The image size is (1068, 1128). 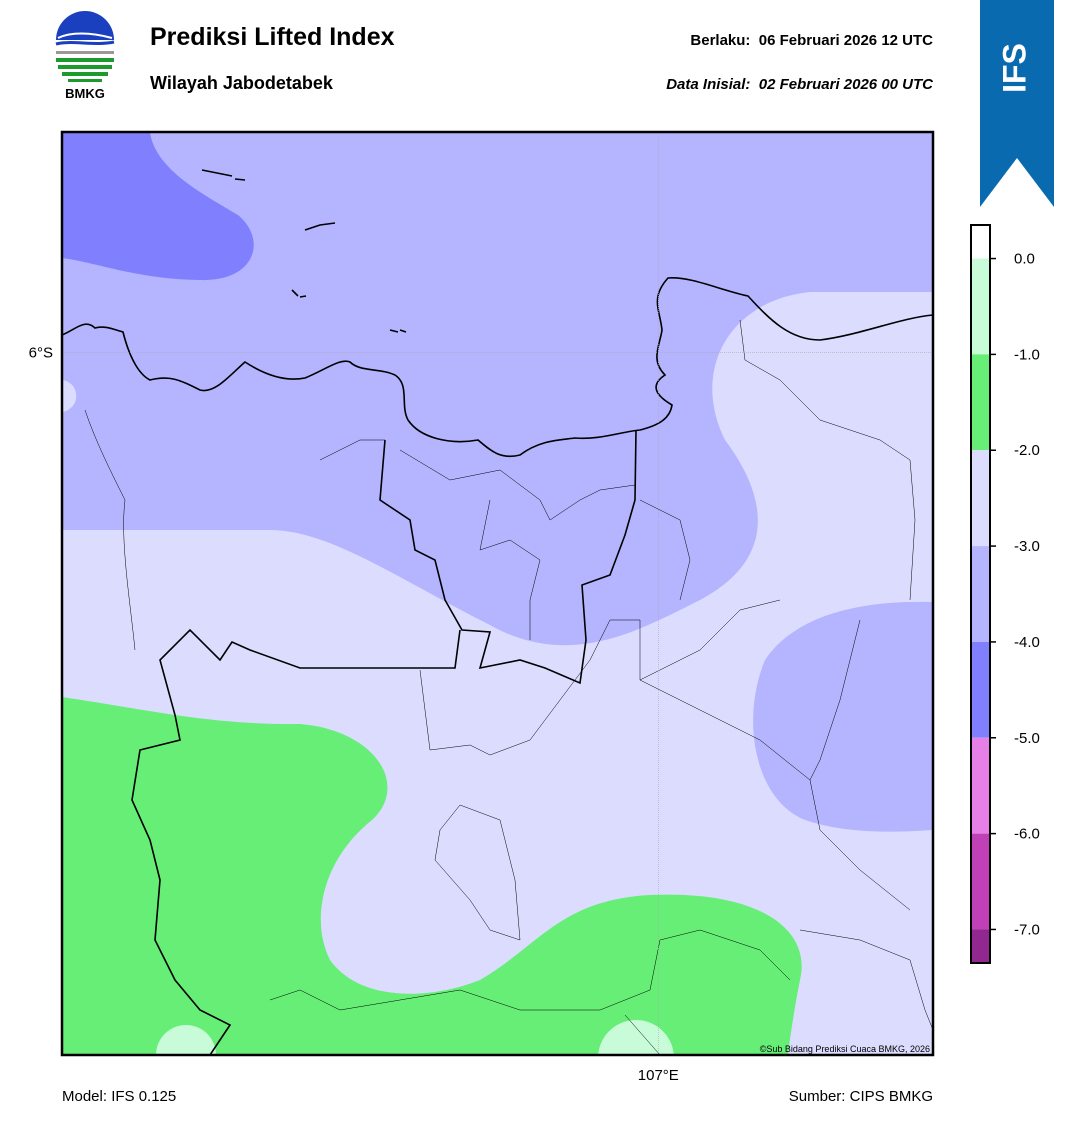 What do you see at coordinates (1027, 450) in the screenshot?
I see `colorbar-tick-label: -2.0` at bounding box center [1027, 450].